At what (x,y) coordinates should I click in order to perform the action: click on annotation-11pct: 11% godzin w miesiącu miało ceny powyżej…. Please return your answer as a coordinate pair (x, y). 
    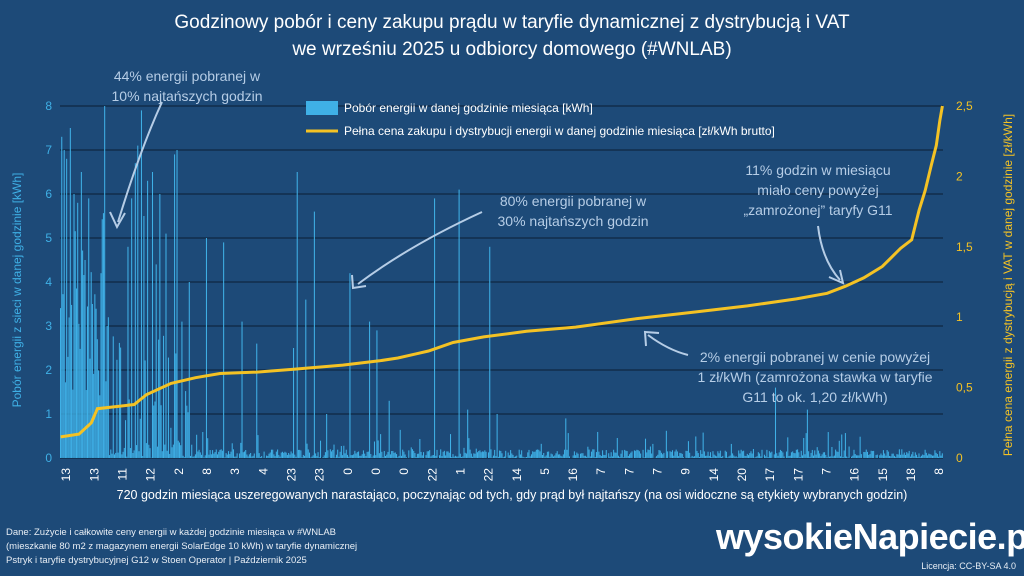
    Looking at the image, I should click on (818, 190).